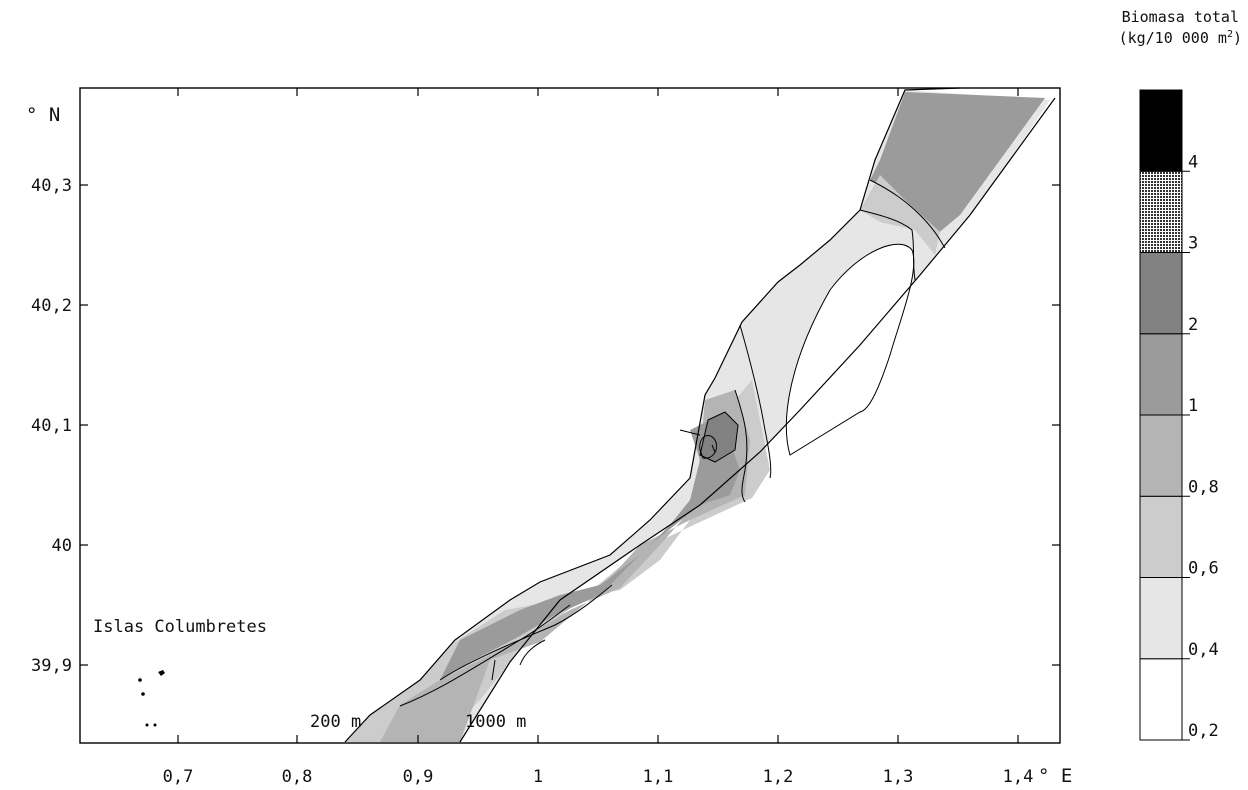  I want to click on x-tick-label: 1,4, so click(1018, 777).